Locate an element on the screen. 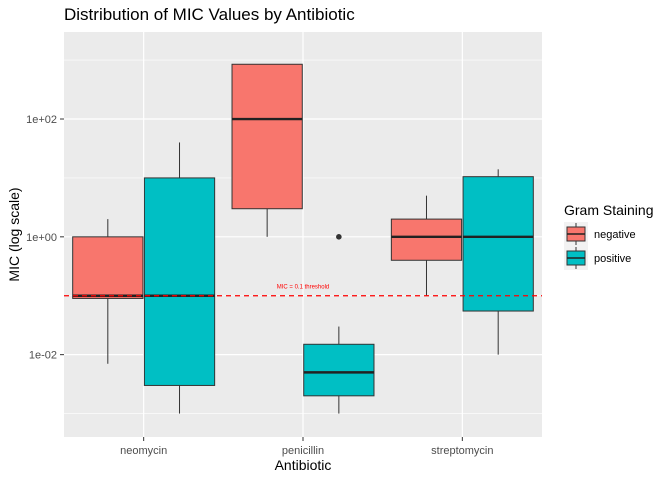 The width and height of the screenshot is (672, 480). x-tick-label: neomycin is located at coordinates (143, 451).